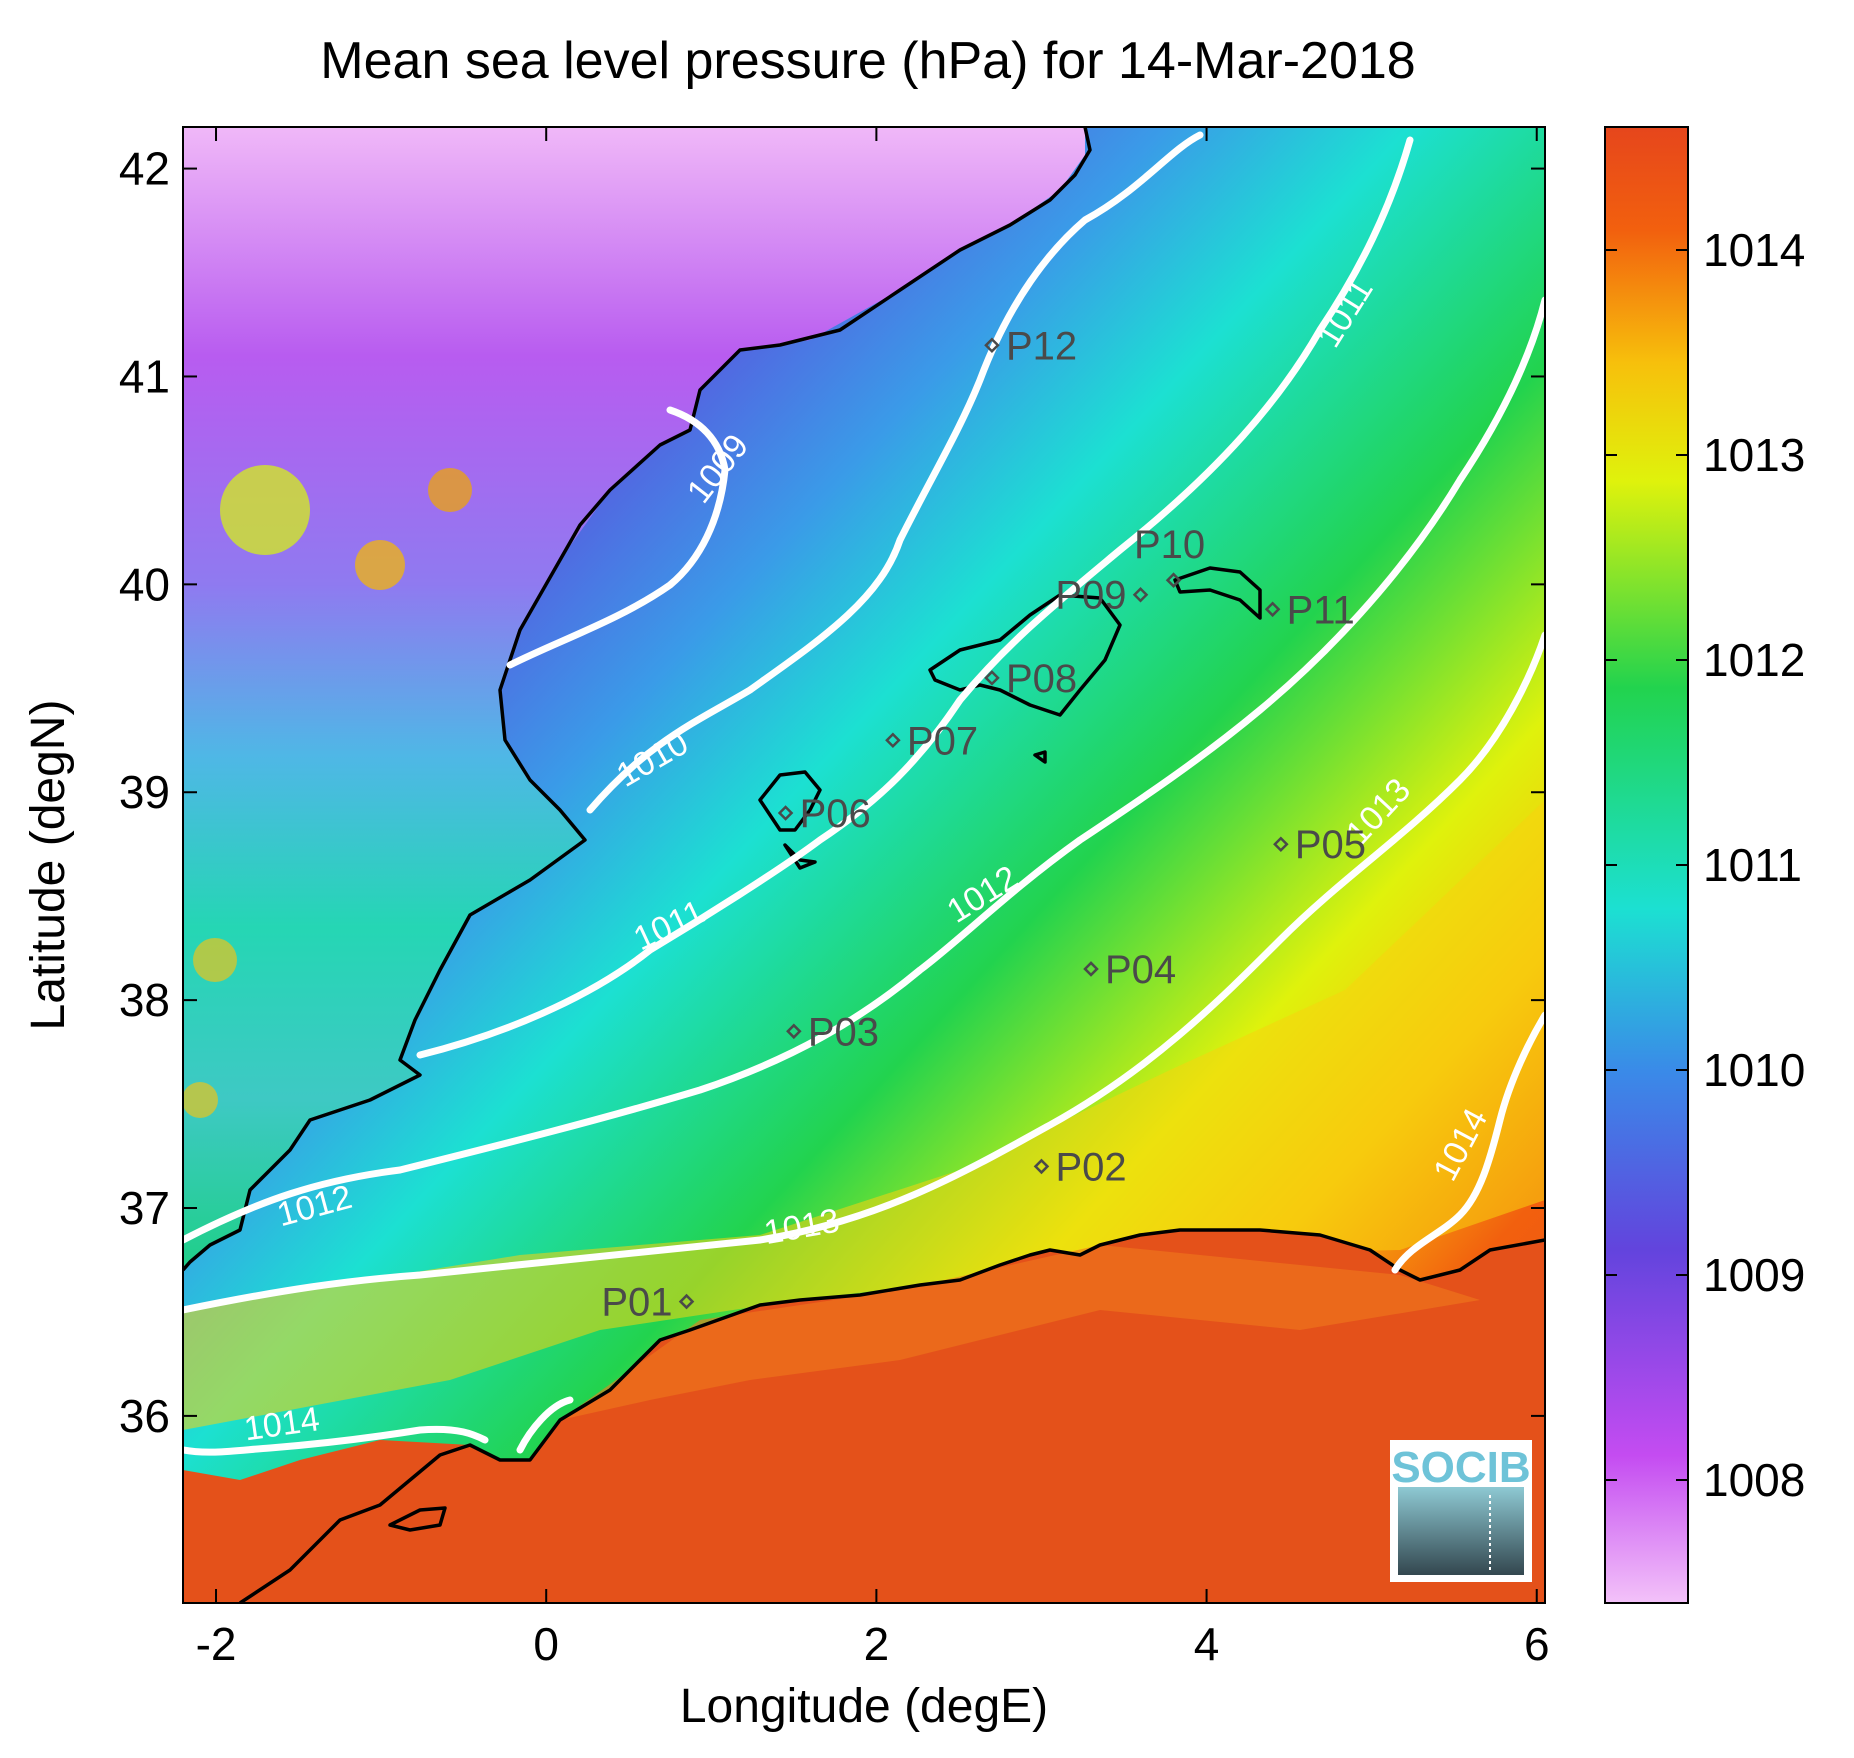 This screenshot has height=1758, width=1854. I want to click on colorbar: 1008 1009 1010 1011 1012 1013 1014, so click(1704, 865).